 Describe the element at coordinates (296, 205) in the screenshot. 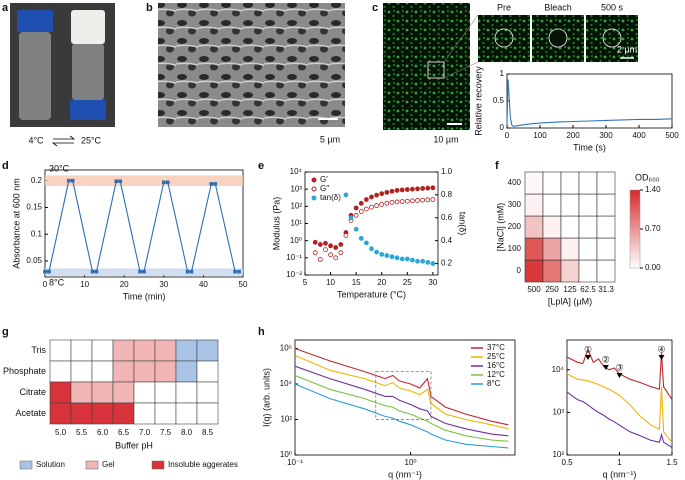

I see `y-tick-label: 10²` at that location.